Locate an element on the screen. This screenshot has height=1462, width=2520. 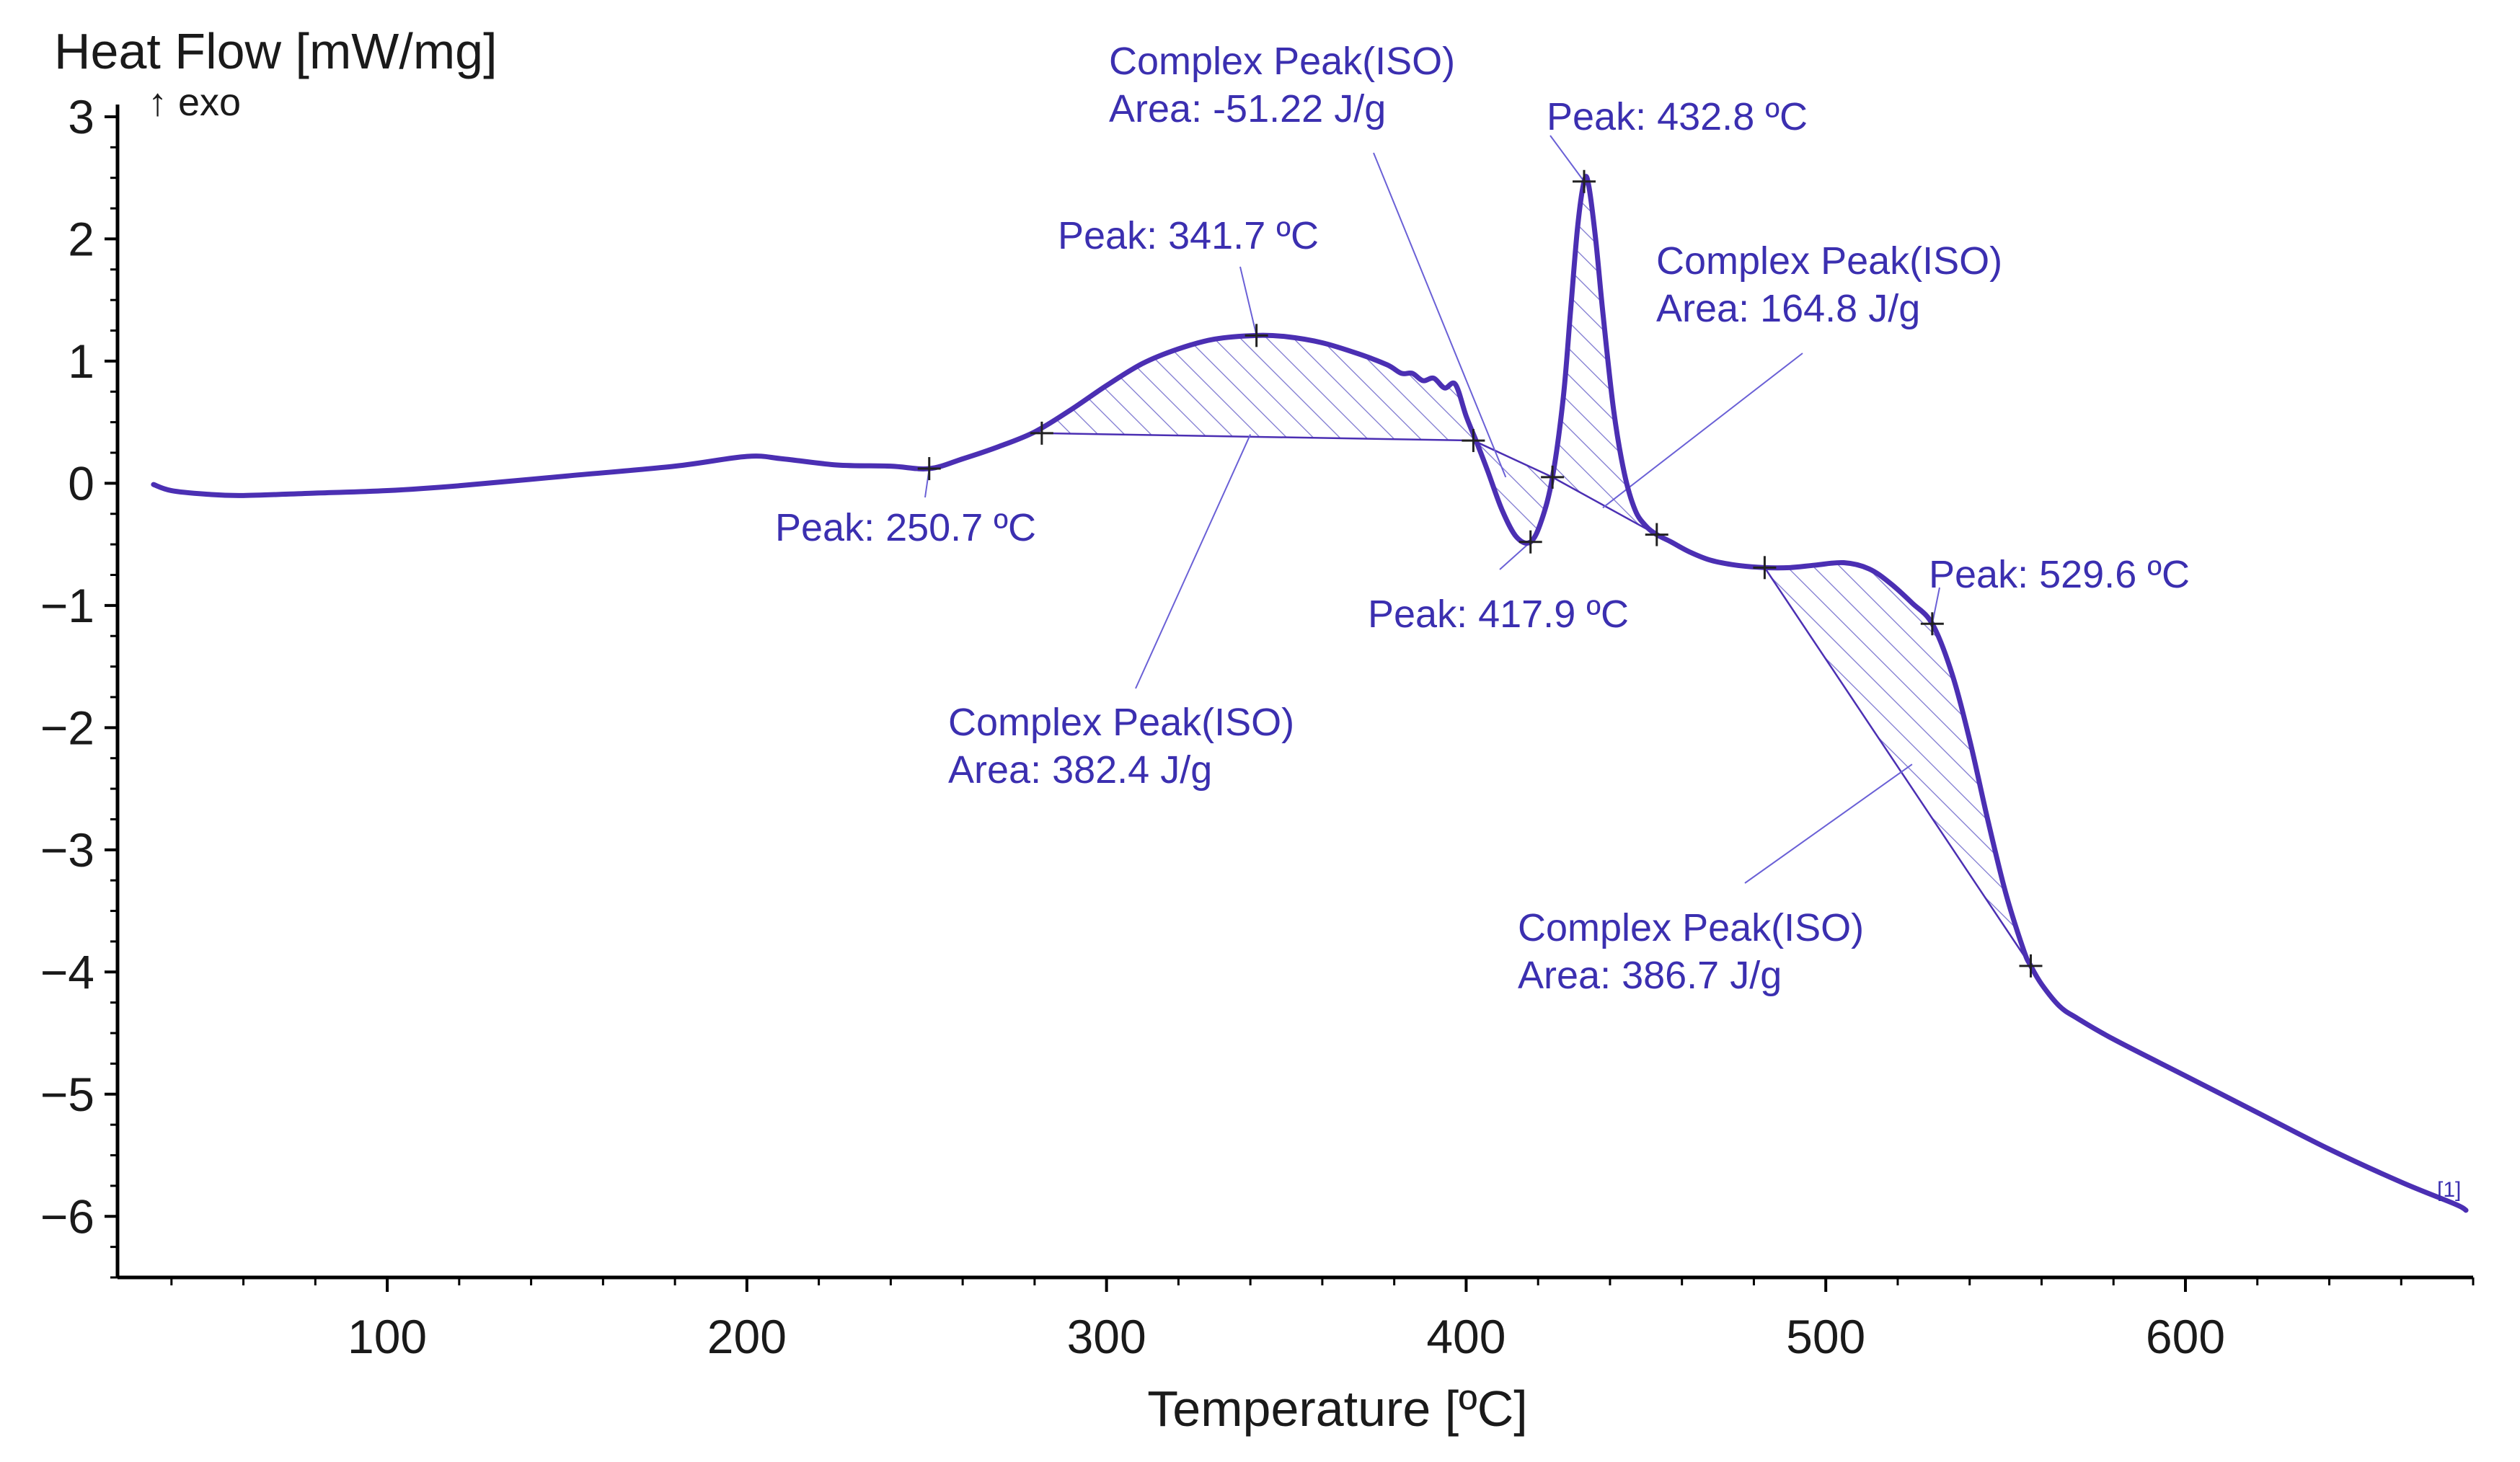
y-tick-label: 1 is located at coordinates (81, 361).